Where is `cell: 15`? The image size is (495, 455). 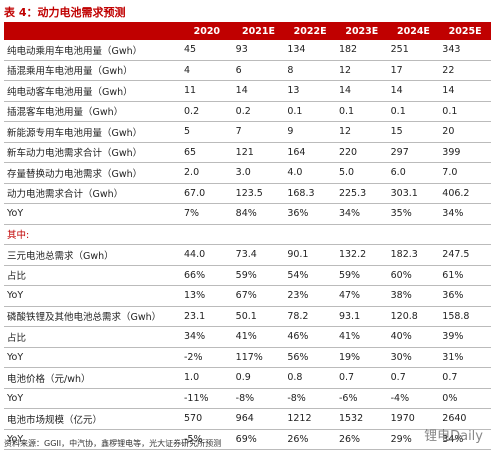 cell: 15 is located at coordinates (413, 132).